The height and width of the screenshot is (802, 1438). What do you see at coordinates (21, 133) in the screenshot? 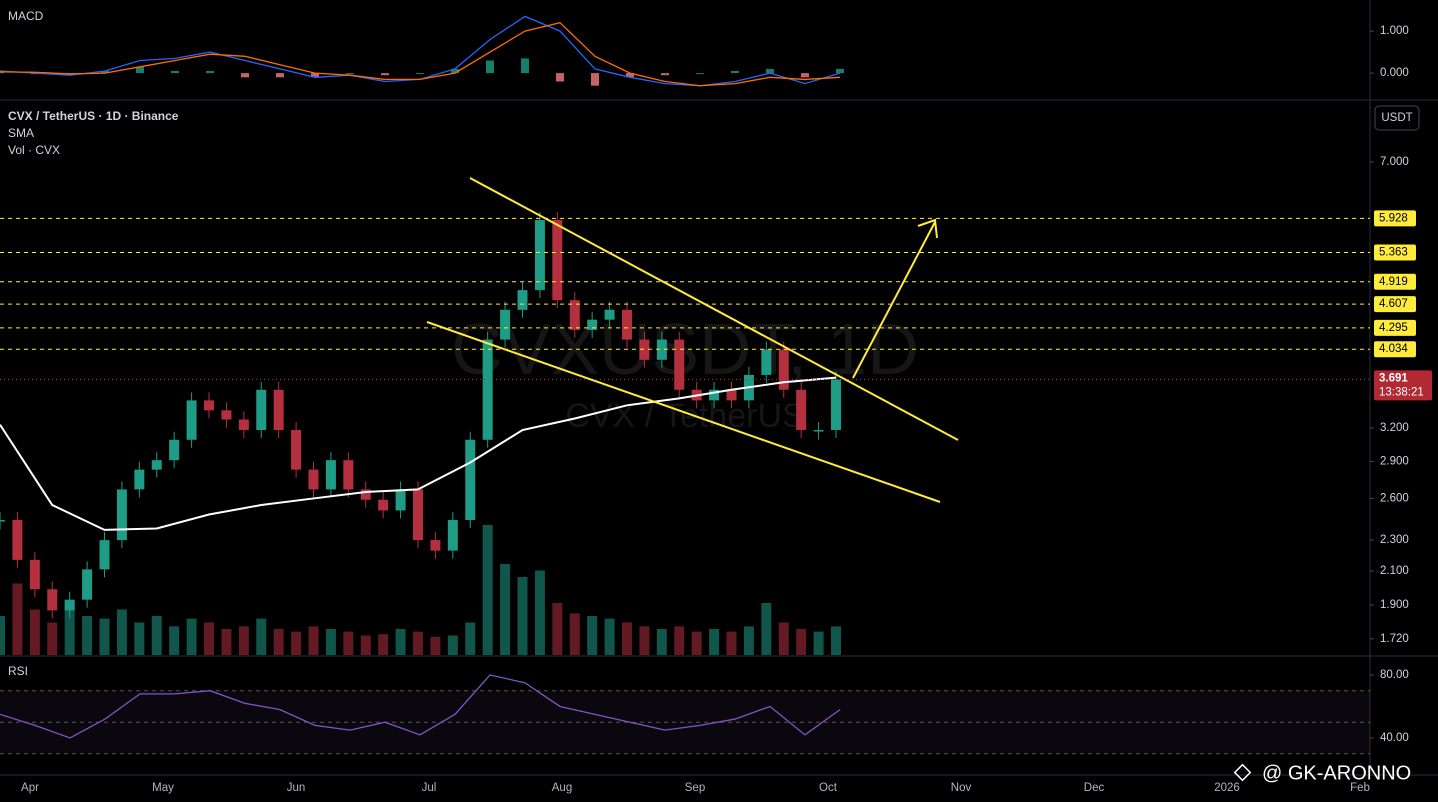
I see `indicator-label: SMA` at bounding box center [21, 133].